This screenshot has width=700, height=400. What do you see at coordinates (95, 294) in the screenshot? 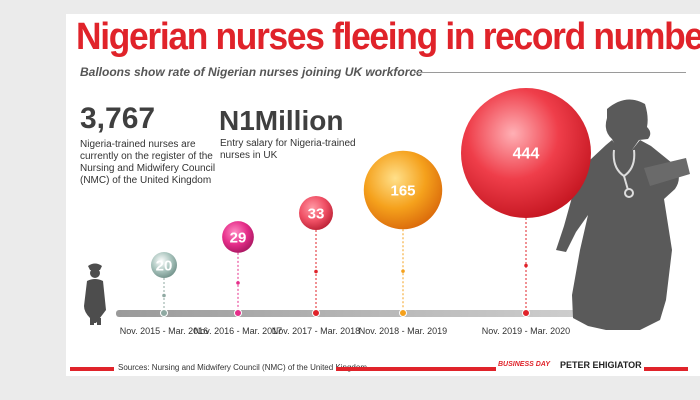
I see `small-nurse-figure` at bounding box center [95, 294].